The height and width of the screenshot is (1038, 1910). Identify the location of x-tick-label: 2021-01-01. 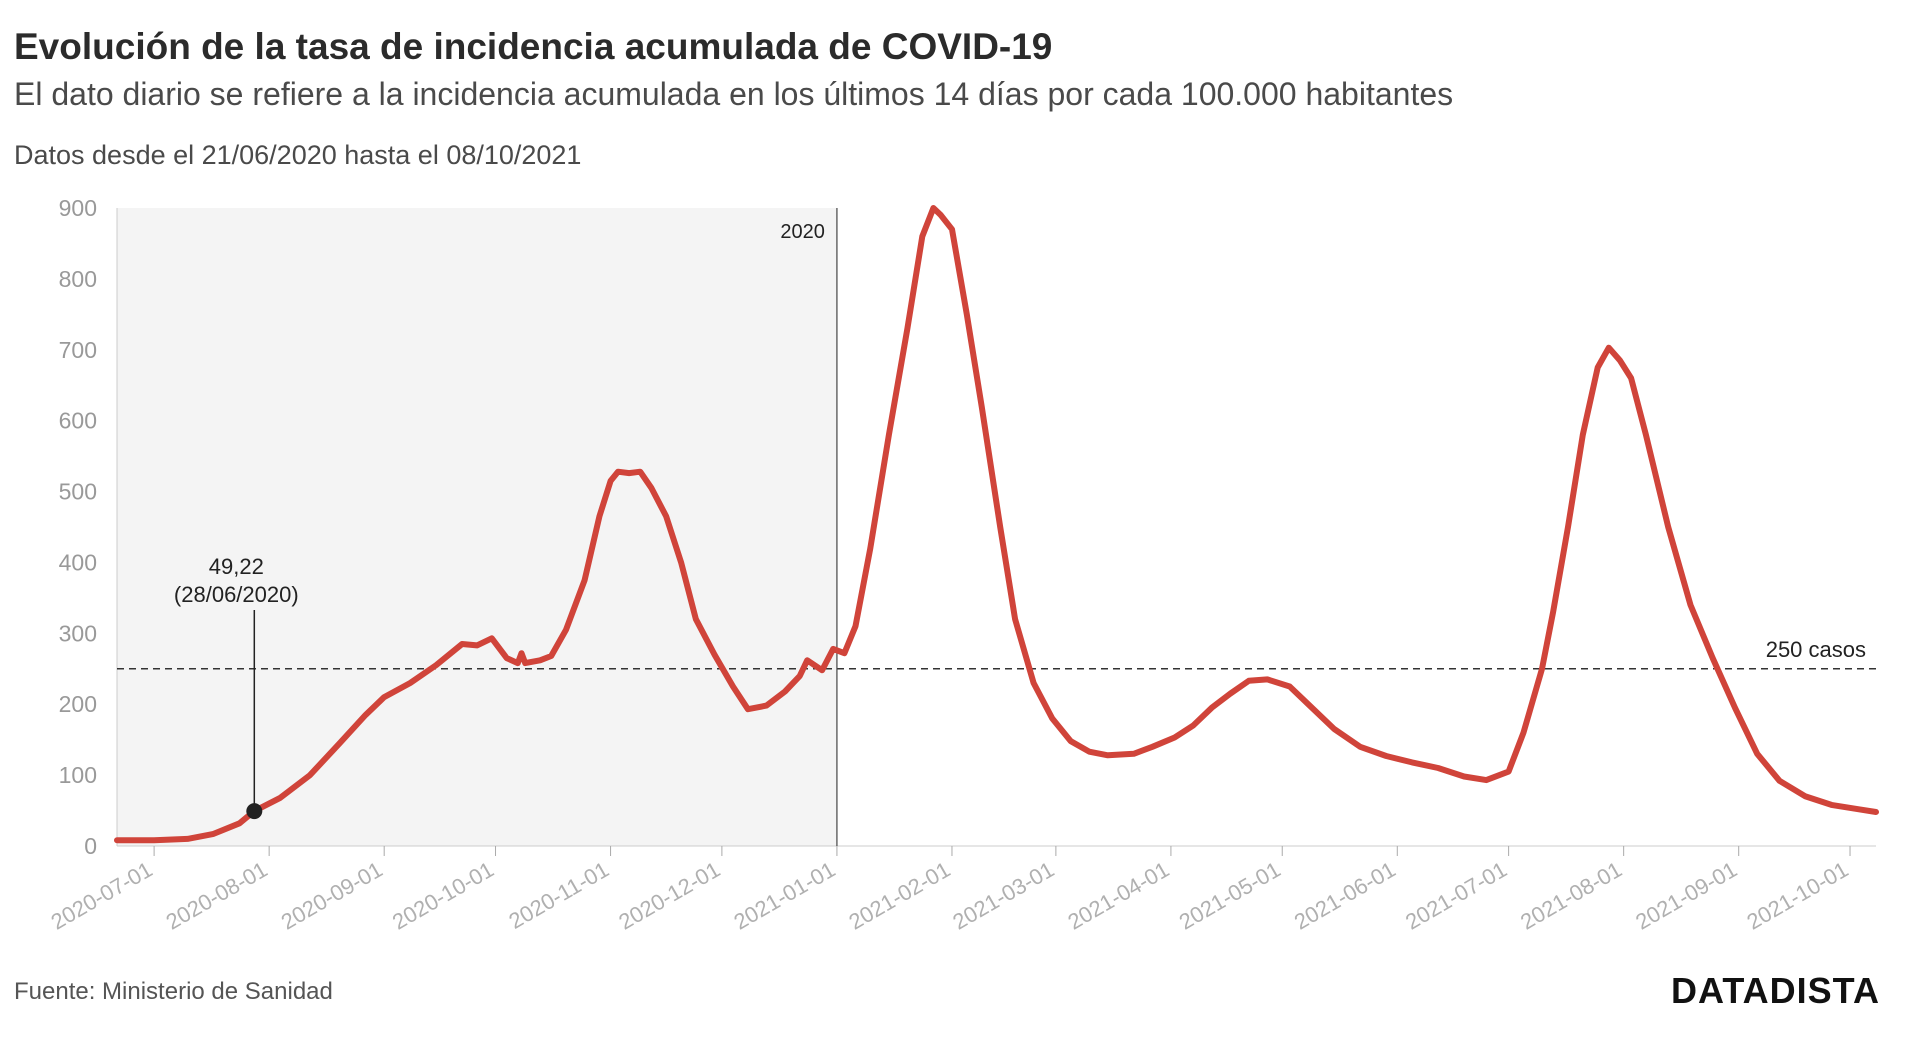
(784, 896).